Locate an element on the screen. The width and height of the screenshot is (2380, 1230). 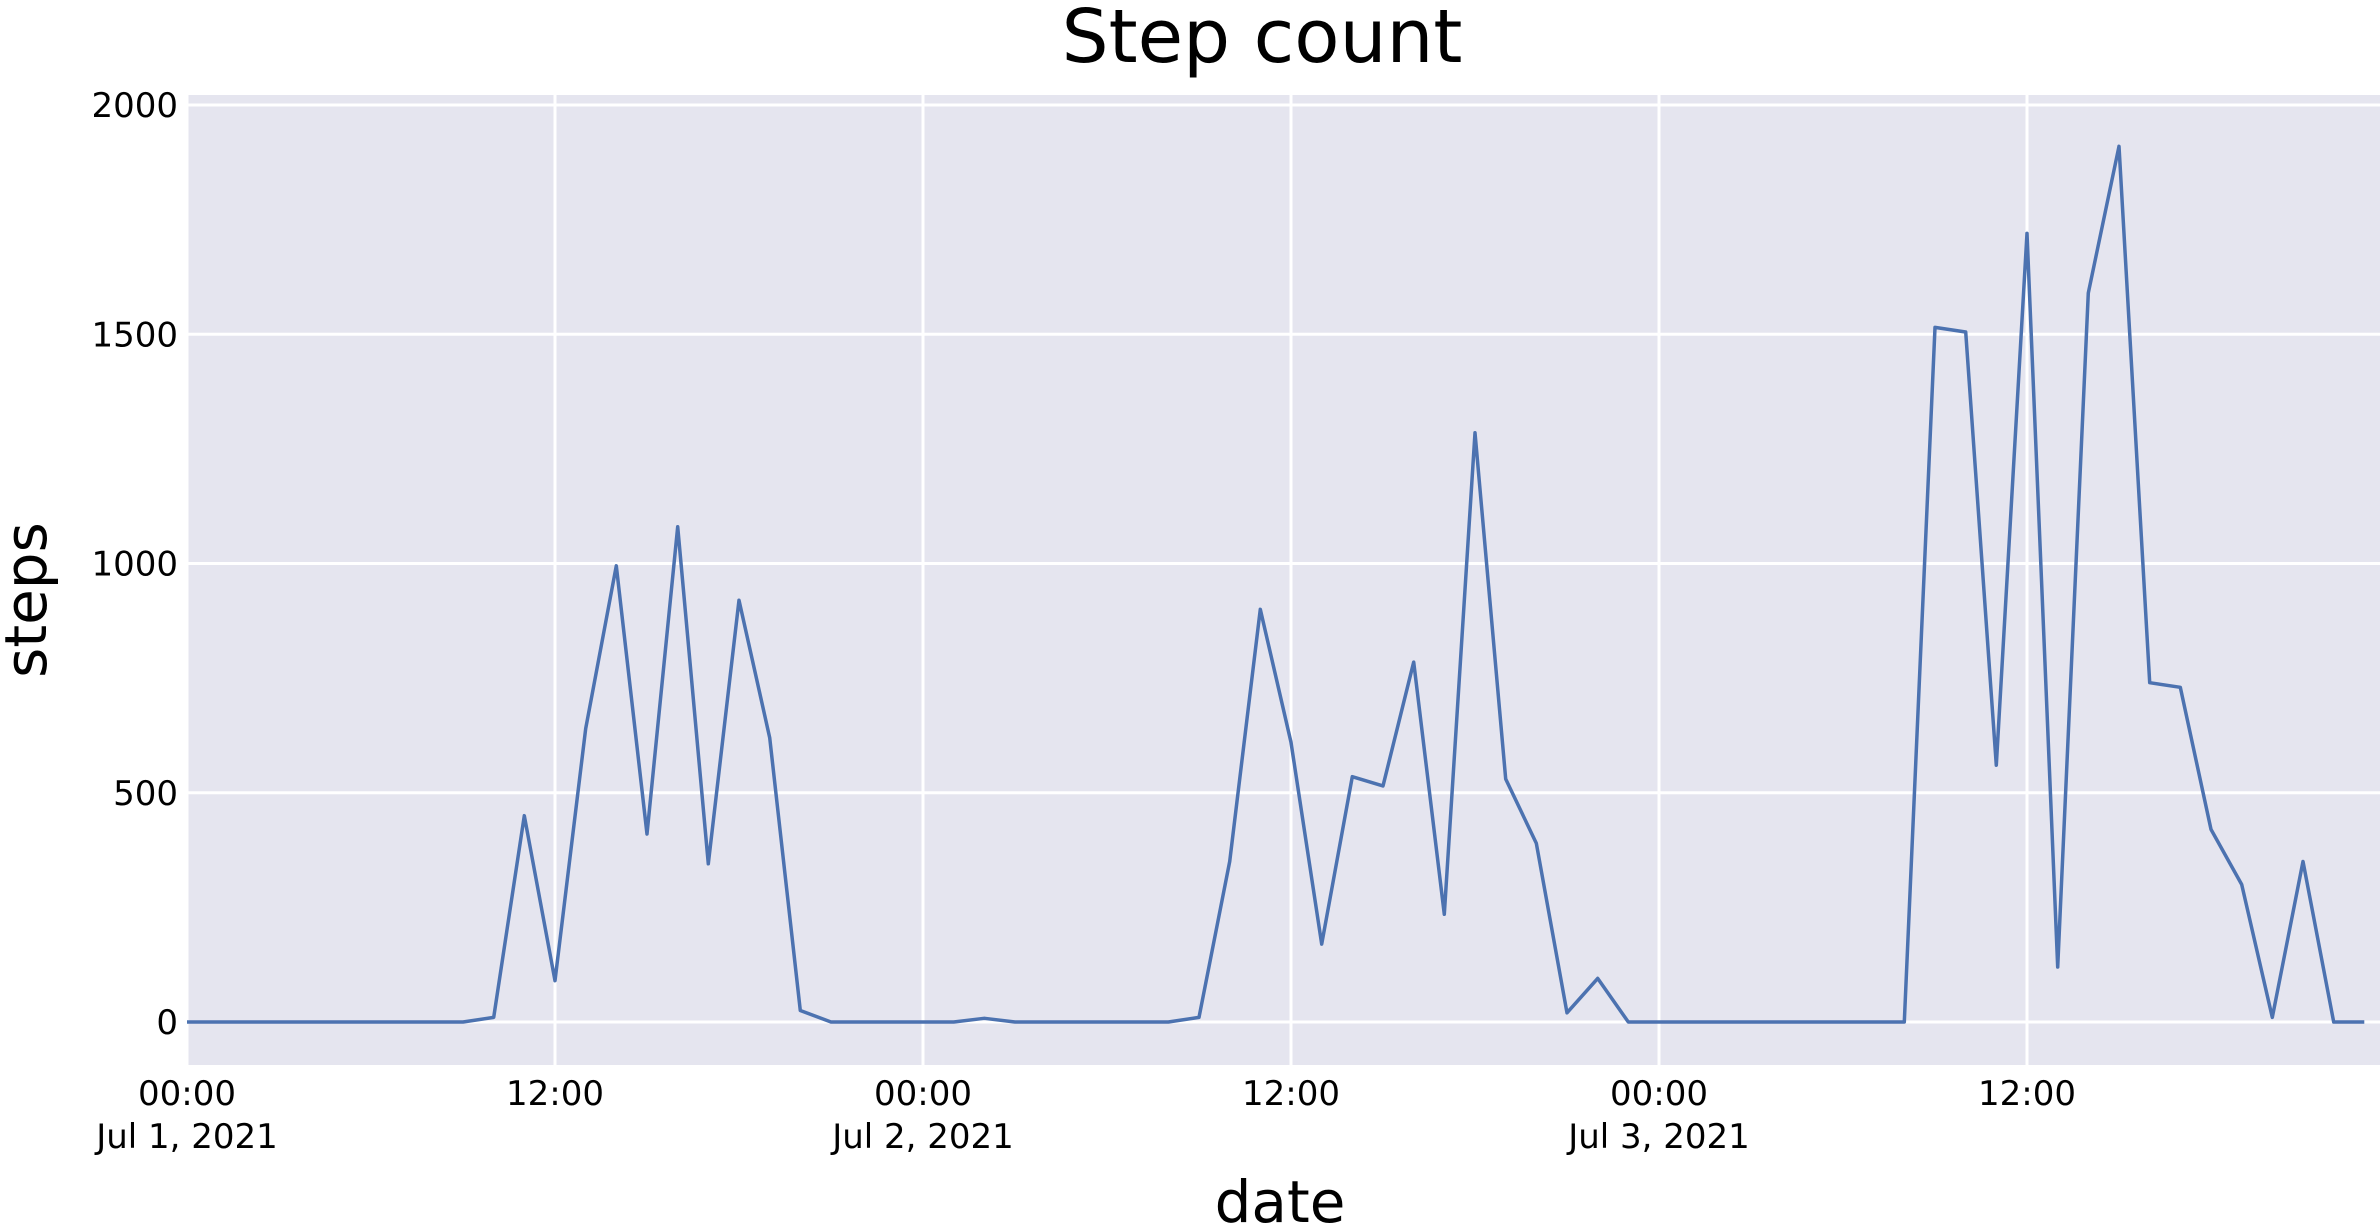
y-tick-label: 2000 is located at coordinates (134, 106).